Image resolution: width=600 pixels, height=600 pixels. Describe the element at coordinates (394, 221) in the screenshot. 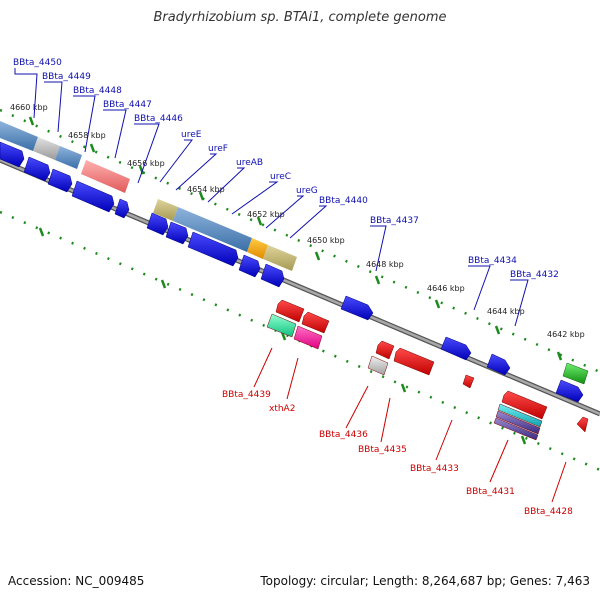

I see `gene-label: BBta_4437` at that location.